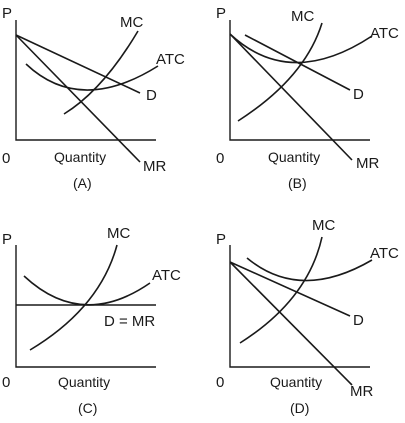  What do you see at coordinates (297, 62) in the screenshot?
I see `panel-b-demand-curve` at bounding box center [297, 62].